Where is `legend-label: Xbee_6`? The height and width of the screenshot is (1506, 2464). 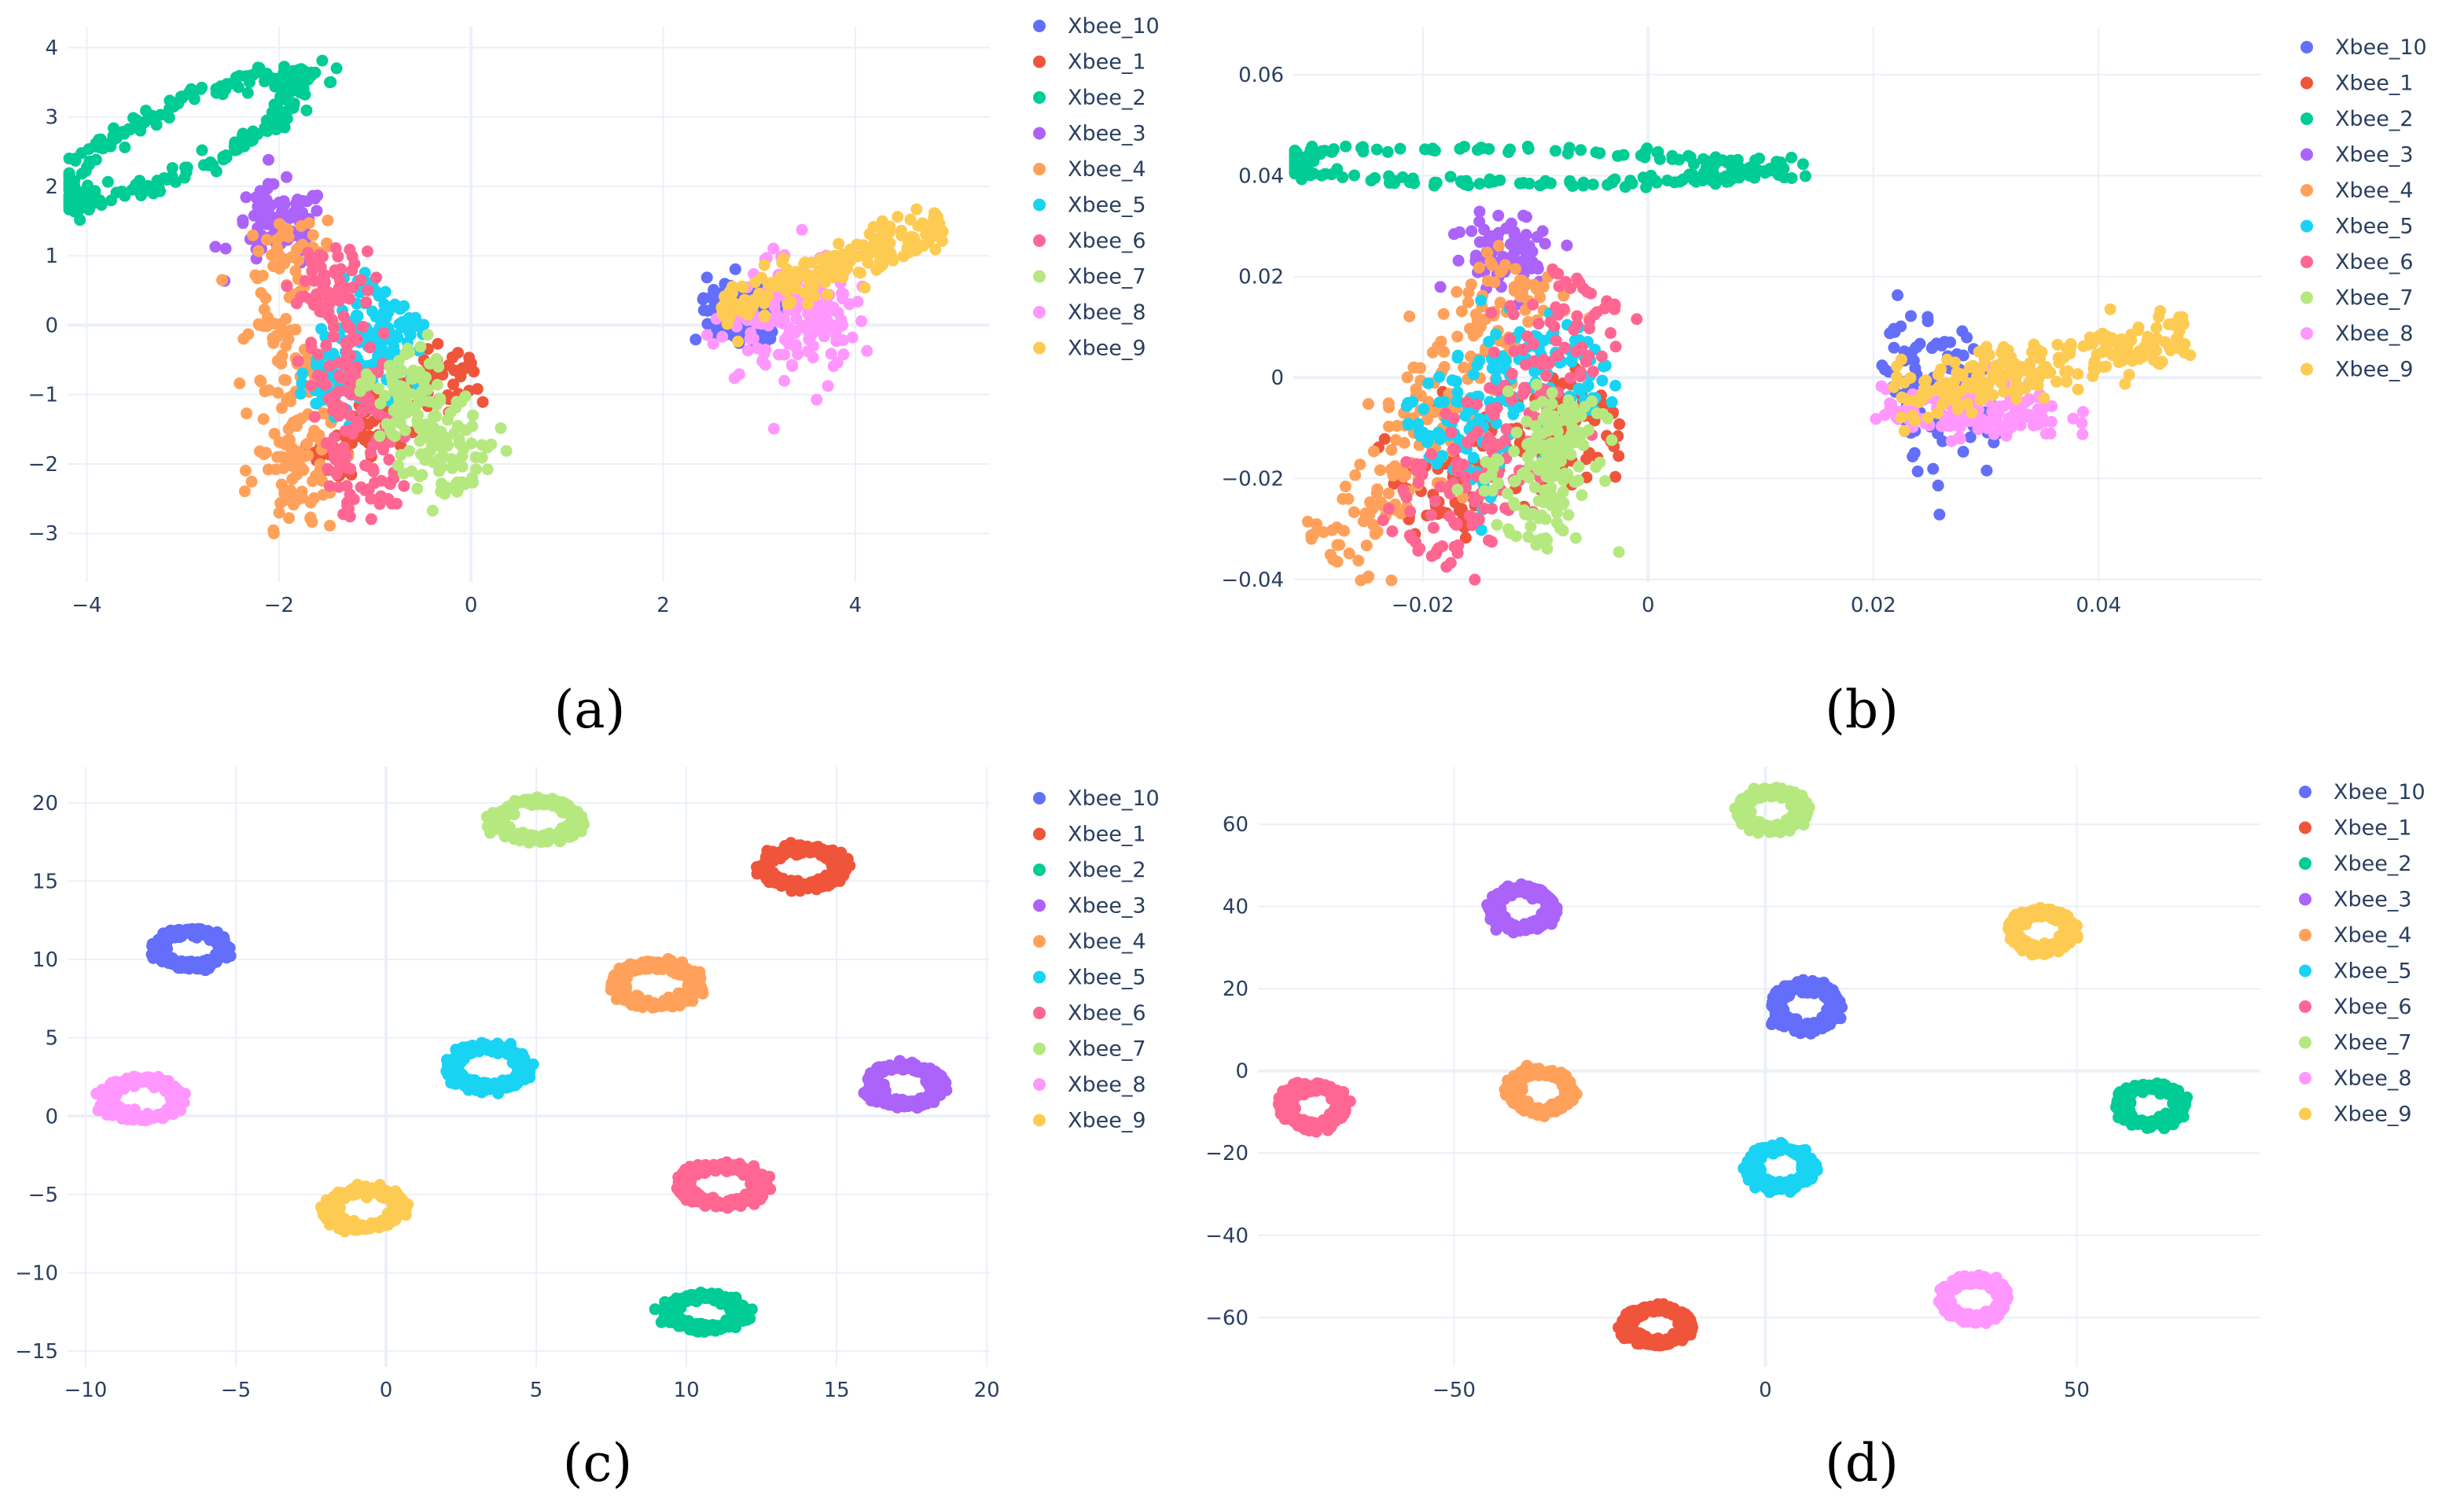
legend-label: Xbee_6 is located at coordinates (2374, 262).